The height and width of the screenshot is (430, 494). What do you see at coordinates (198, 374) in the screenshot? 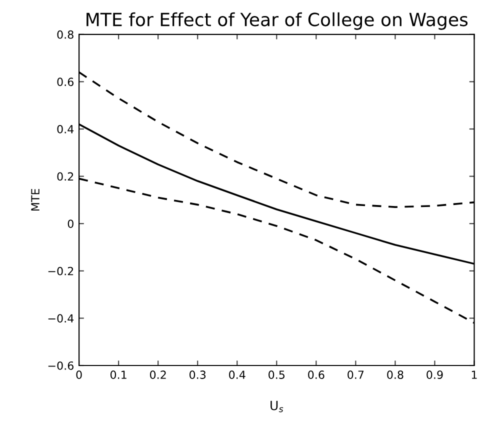
I see `x-tick-label: 0.3` at bounding box center [198, 374].